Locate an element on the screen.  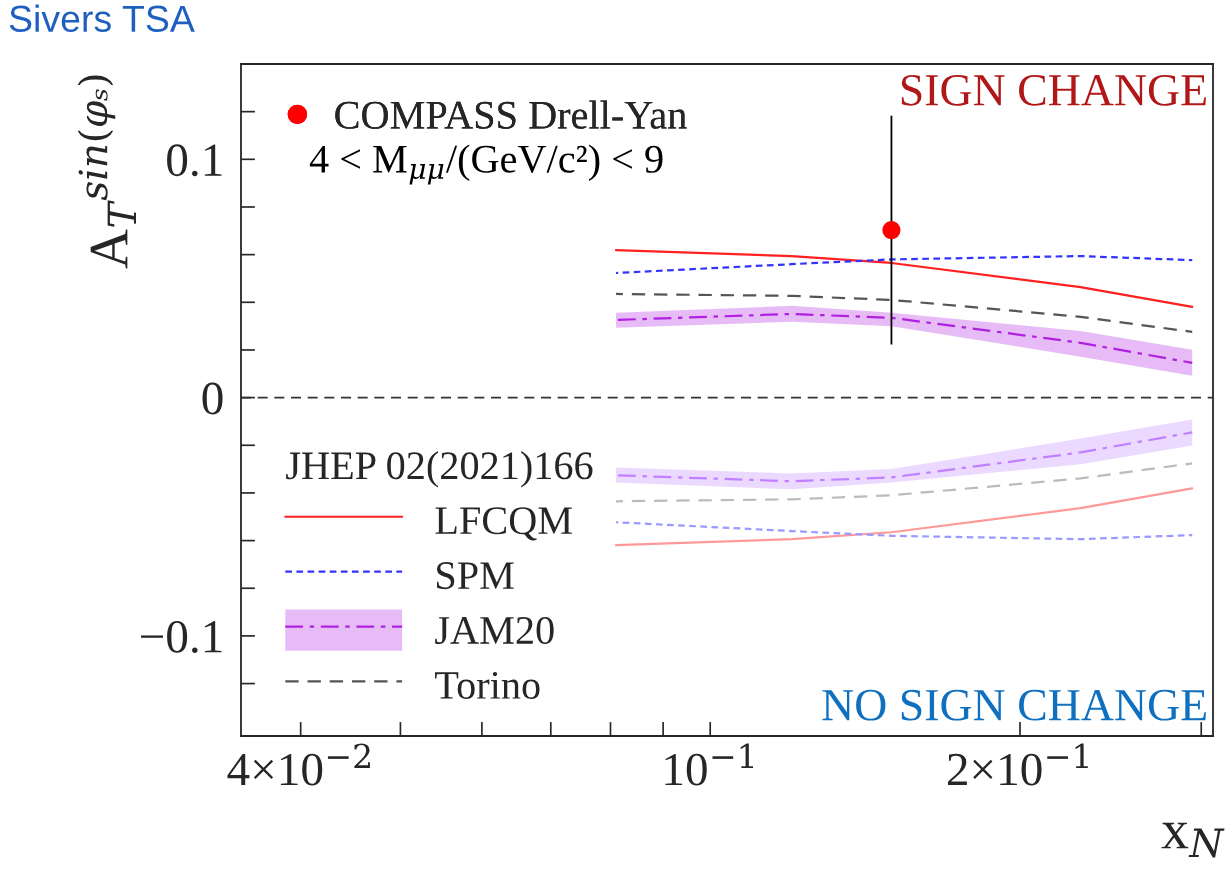
legend-label: SPM is located at coordinates (475, 576).